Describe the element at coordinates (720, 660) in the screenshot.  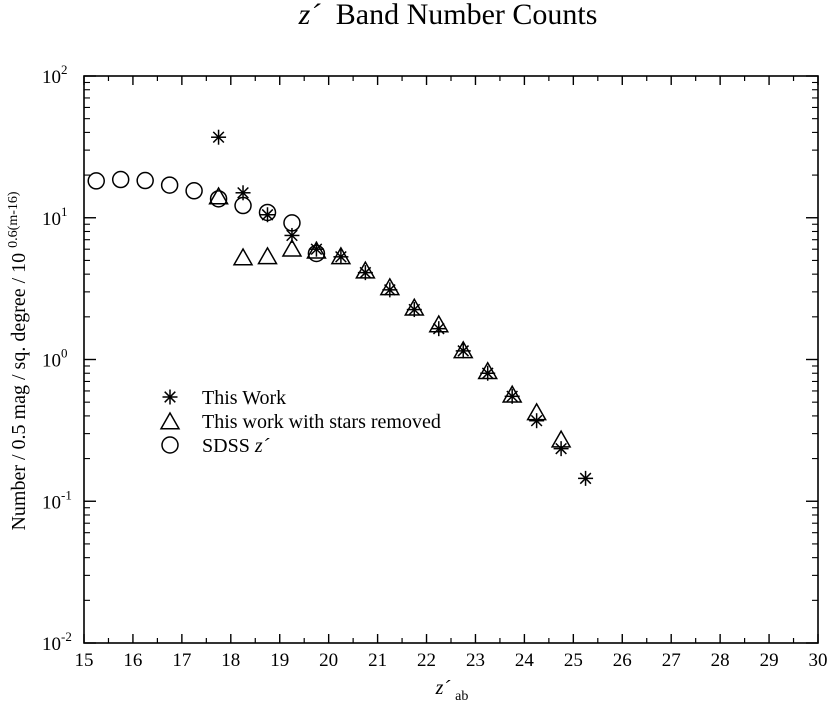
I see `x-tick-label: 28` at that location.